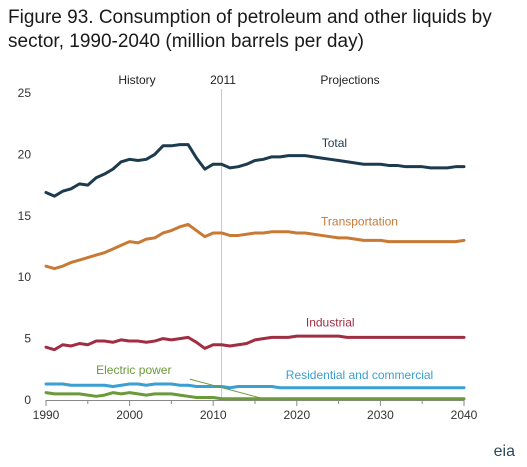 This screenshot has height=467, width=527. I want to click on x-tick-label: 2010, so click(213, 415).